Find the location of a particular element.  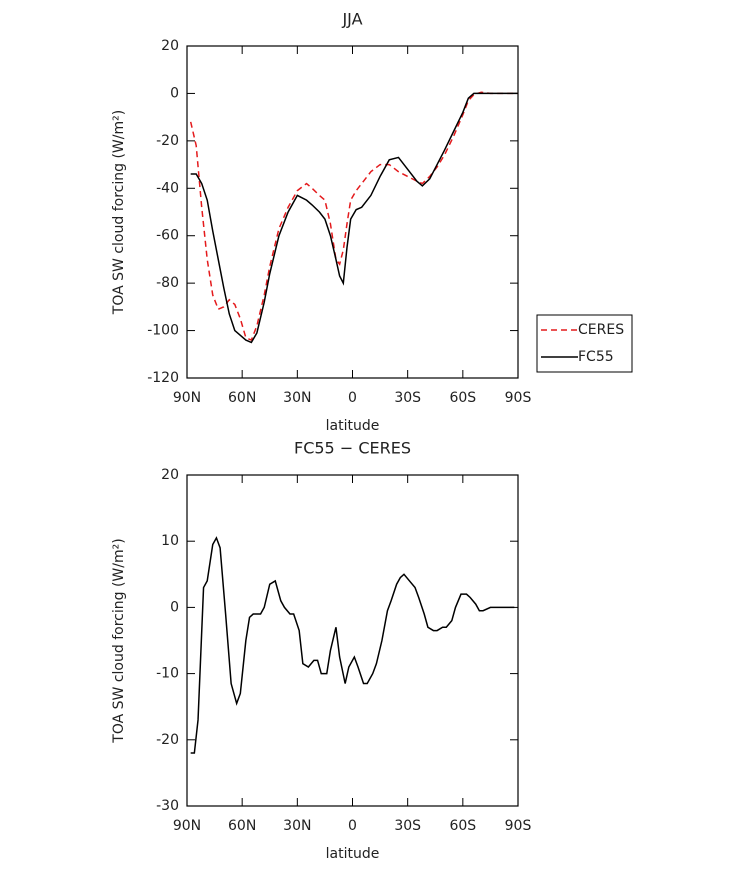

legend-label: CERES is located at coordinates (601, 330).